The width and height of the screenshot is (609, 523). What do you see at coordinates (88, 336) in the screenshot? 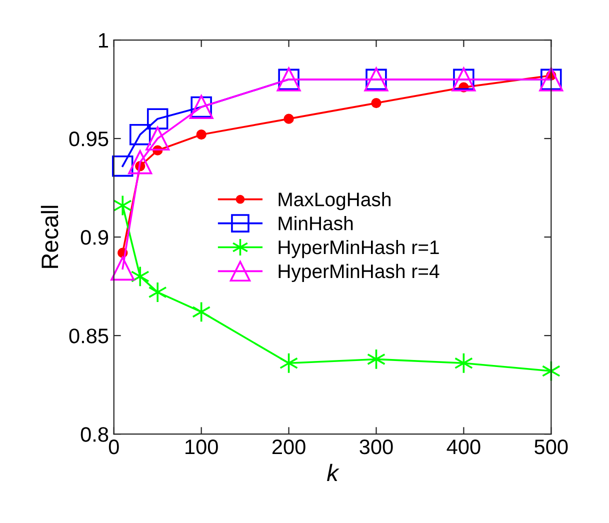
I see `y-tick-label: 0.85` at bounding box center [88, 336].